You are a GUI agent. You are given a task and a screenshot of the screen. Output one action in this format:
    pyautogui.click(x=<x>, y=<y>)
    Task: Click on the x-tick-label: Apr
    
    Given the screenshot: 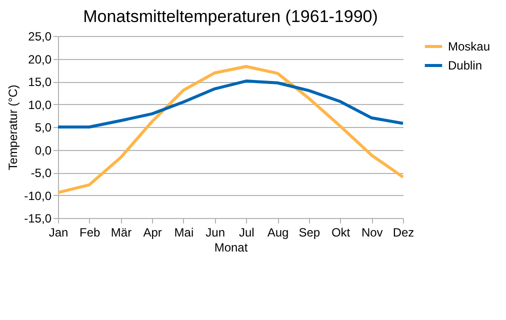 What is the action you would take?
    pyautogui.click(x=152, y=233)
    